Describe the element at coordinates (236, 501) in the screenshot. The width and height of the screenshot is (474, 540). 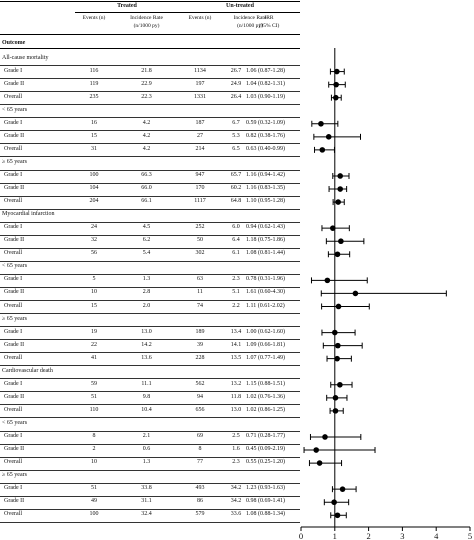
I see `untreated-rate-cell: 34.2` at that location.